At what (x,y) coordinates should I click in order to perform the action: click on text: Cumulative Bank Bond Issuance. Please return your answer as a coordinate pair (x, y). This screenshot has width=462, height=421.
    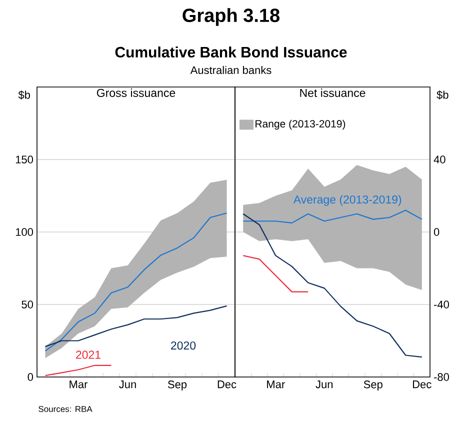
    Looking at the image, I should click on (231, 52).